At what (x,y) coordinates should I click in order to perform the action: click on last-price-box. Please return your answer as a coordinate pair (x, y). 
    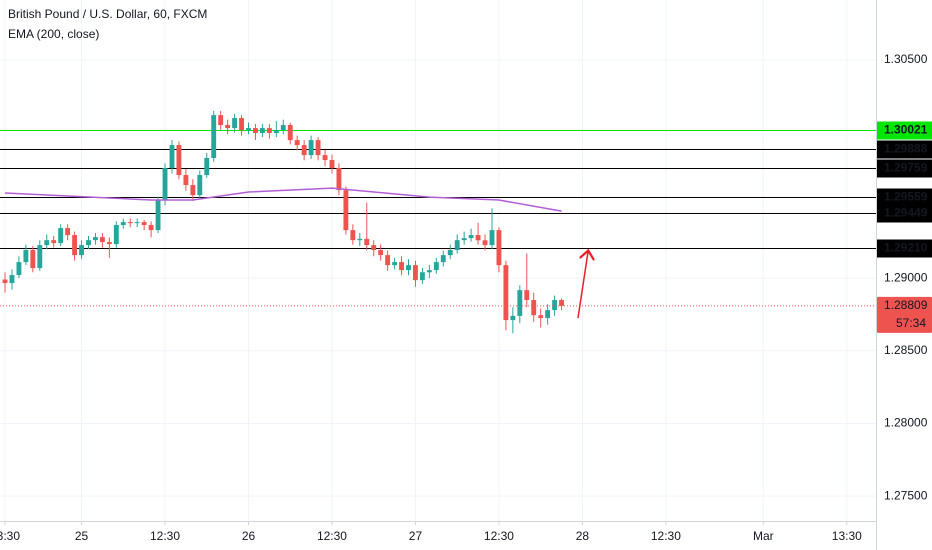
    Looking at the image, I should click on (904, 314).